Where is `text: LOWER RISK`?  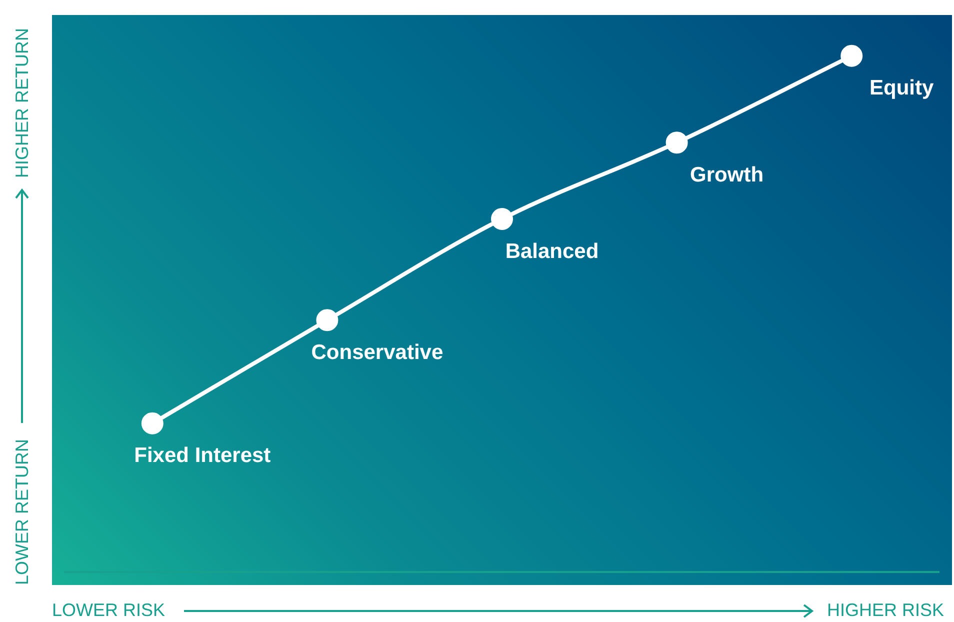
text: LOWER RISK is located at coordinates (109, 610).